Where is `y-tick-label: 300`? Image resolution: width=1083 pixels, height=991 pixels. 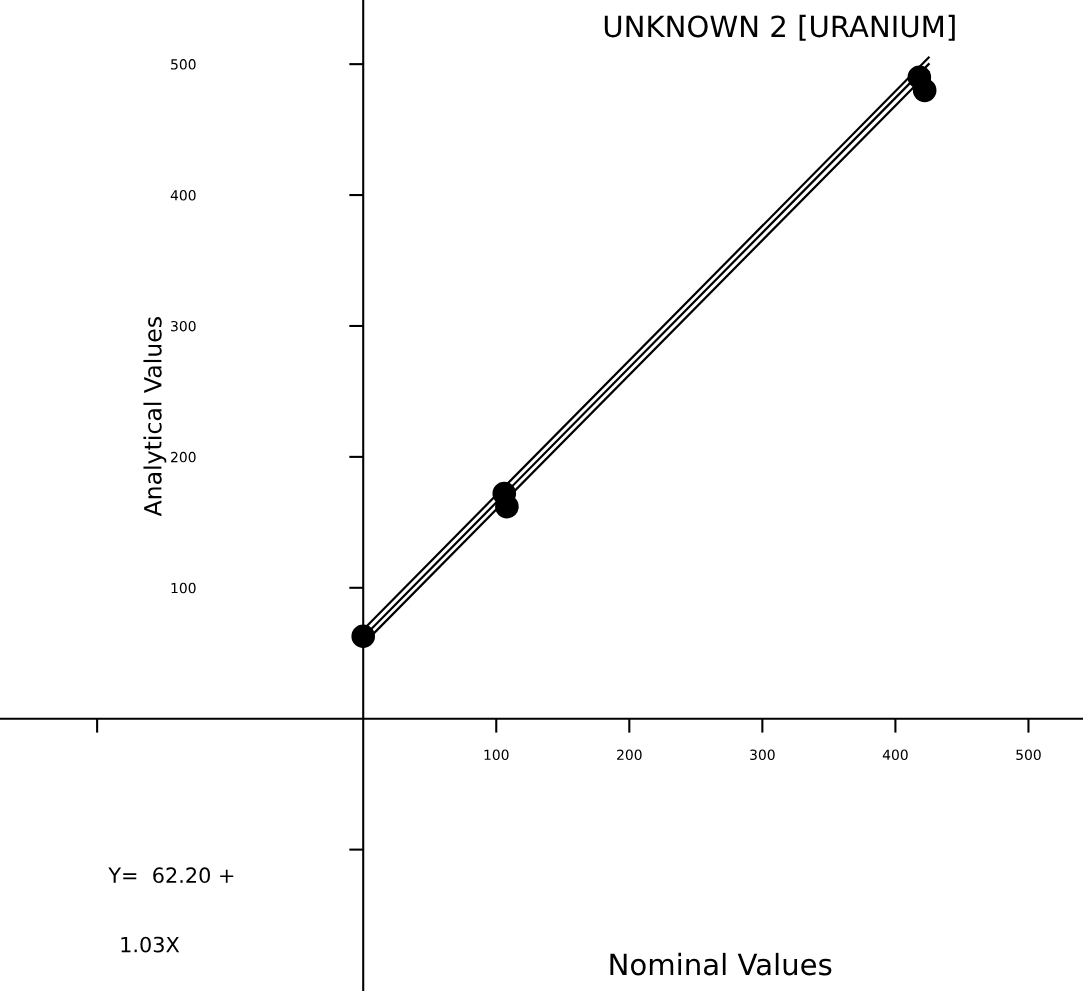
y-tick-label: 300 is located at coordinates (183, 326).